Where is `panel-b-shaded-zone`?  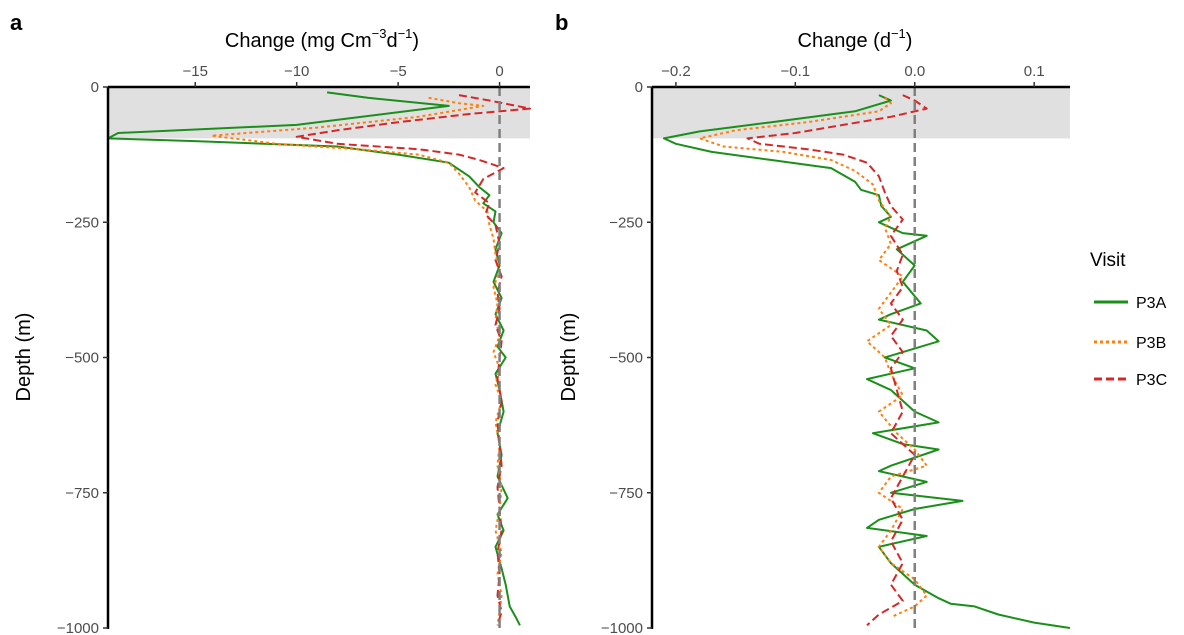
panel-b-shaded-zone is located at coordinates (861, 113).